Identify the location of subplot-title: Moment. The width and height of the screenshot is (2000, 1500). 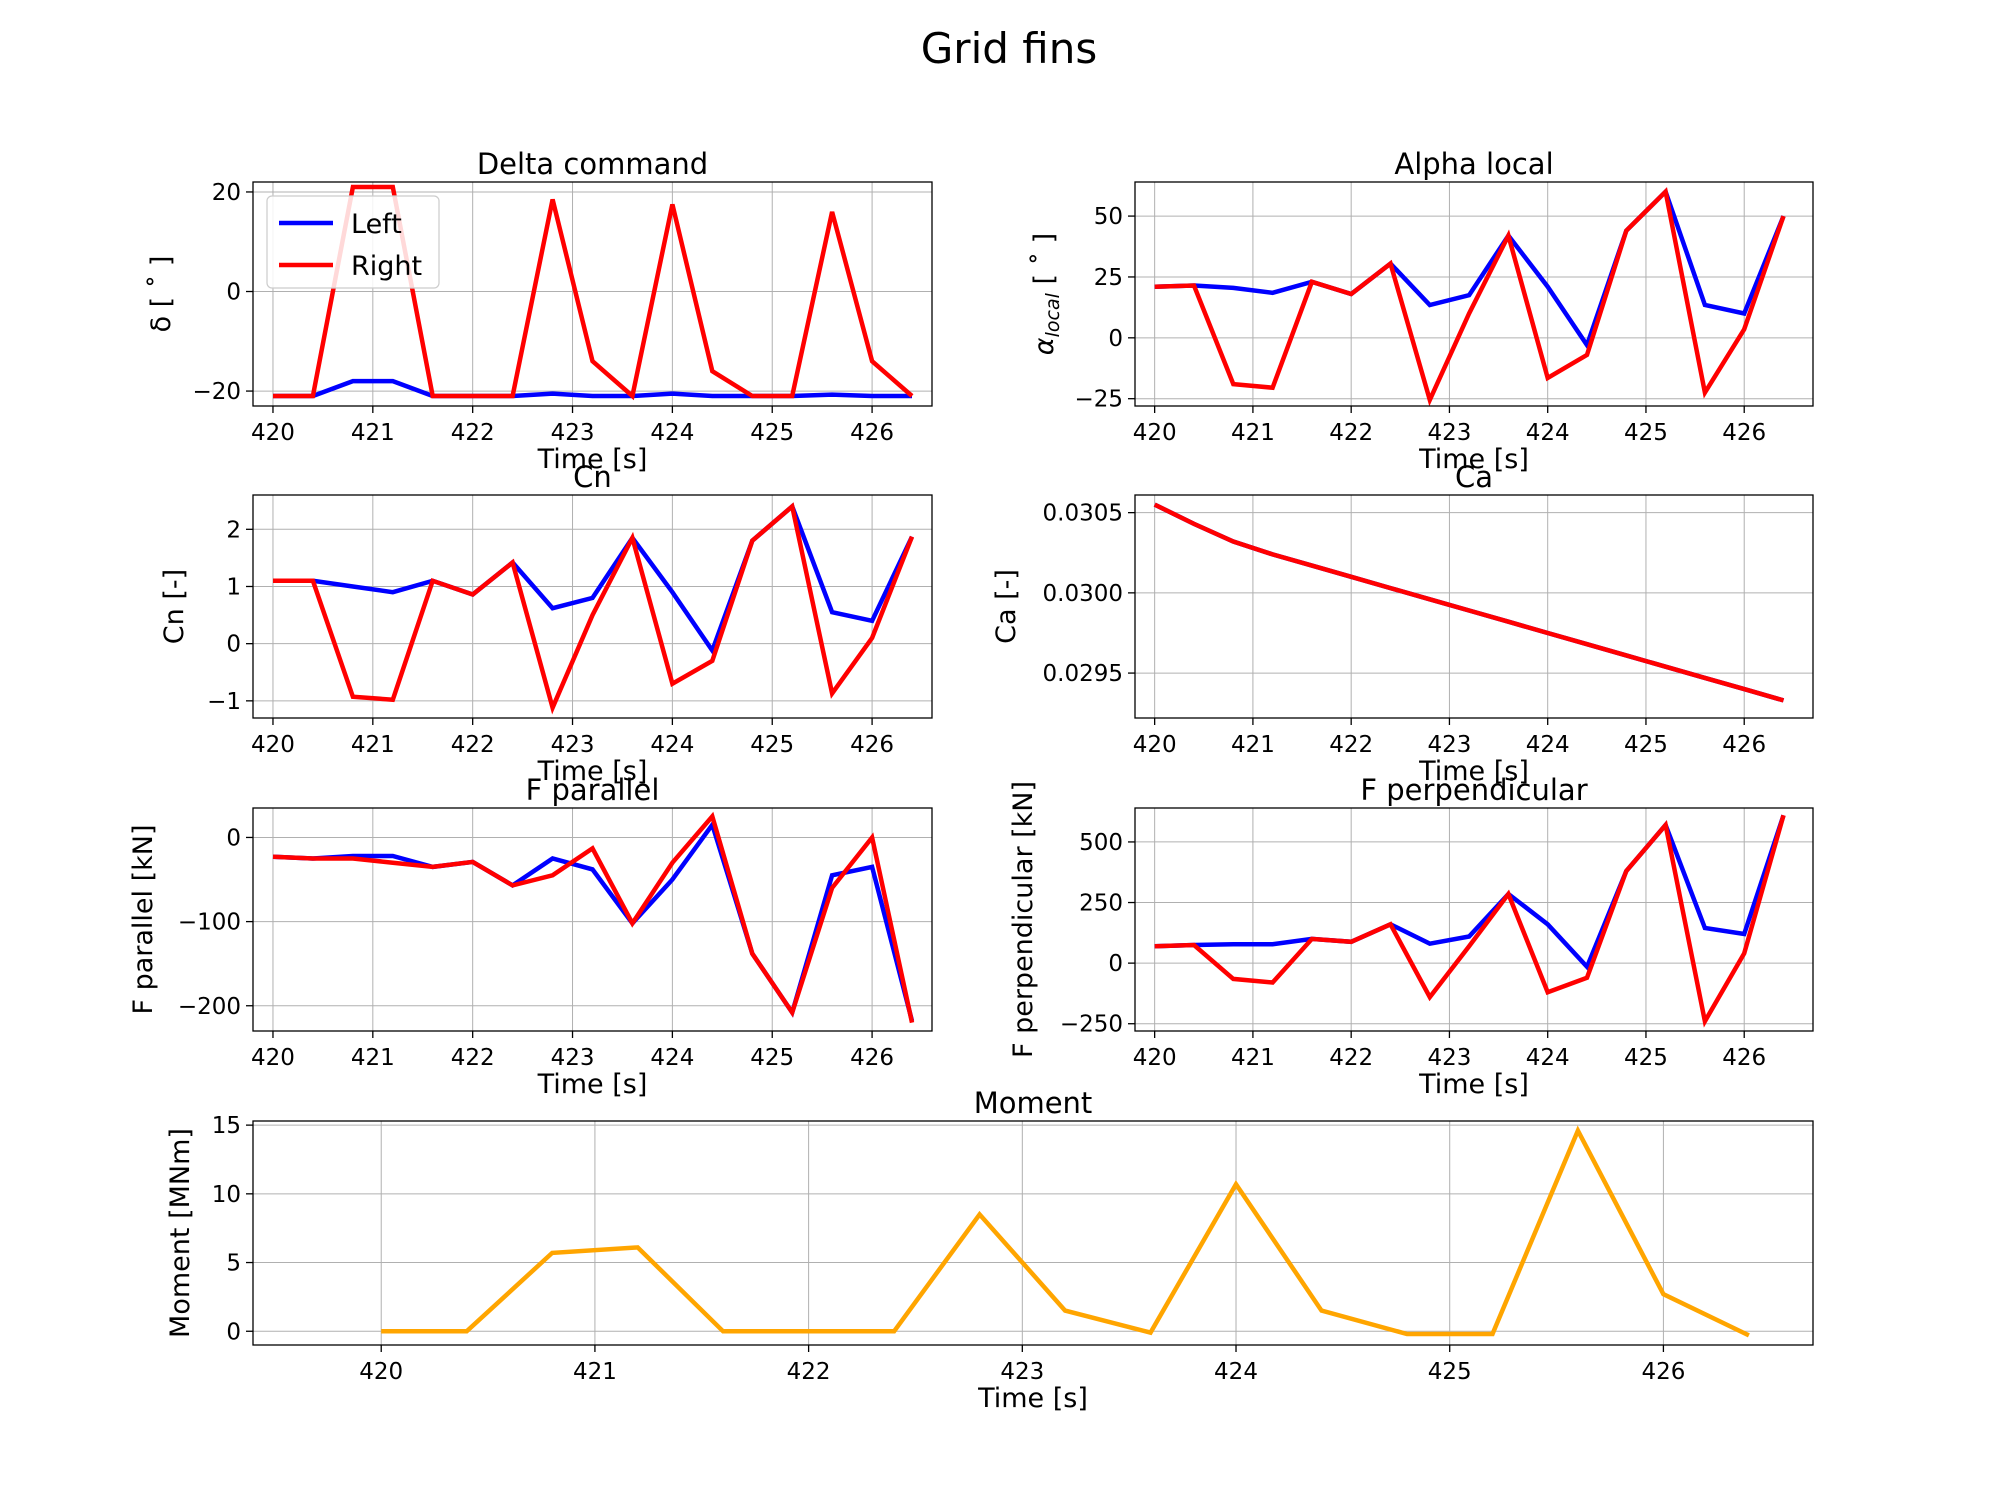
(1033, 1103).